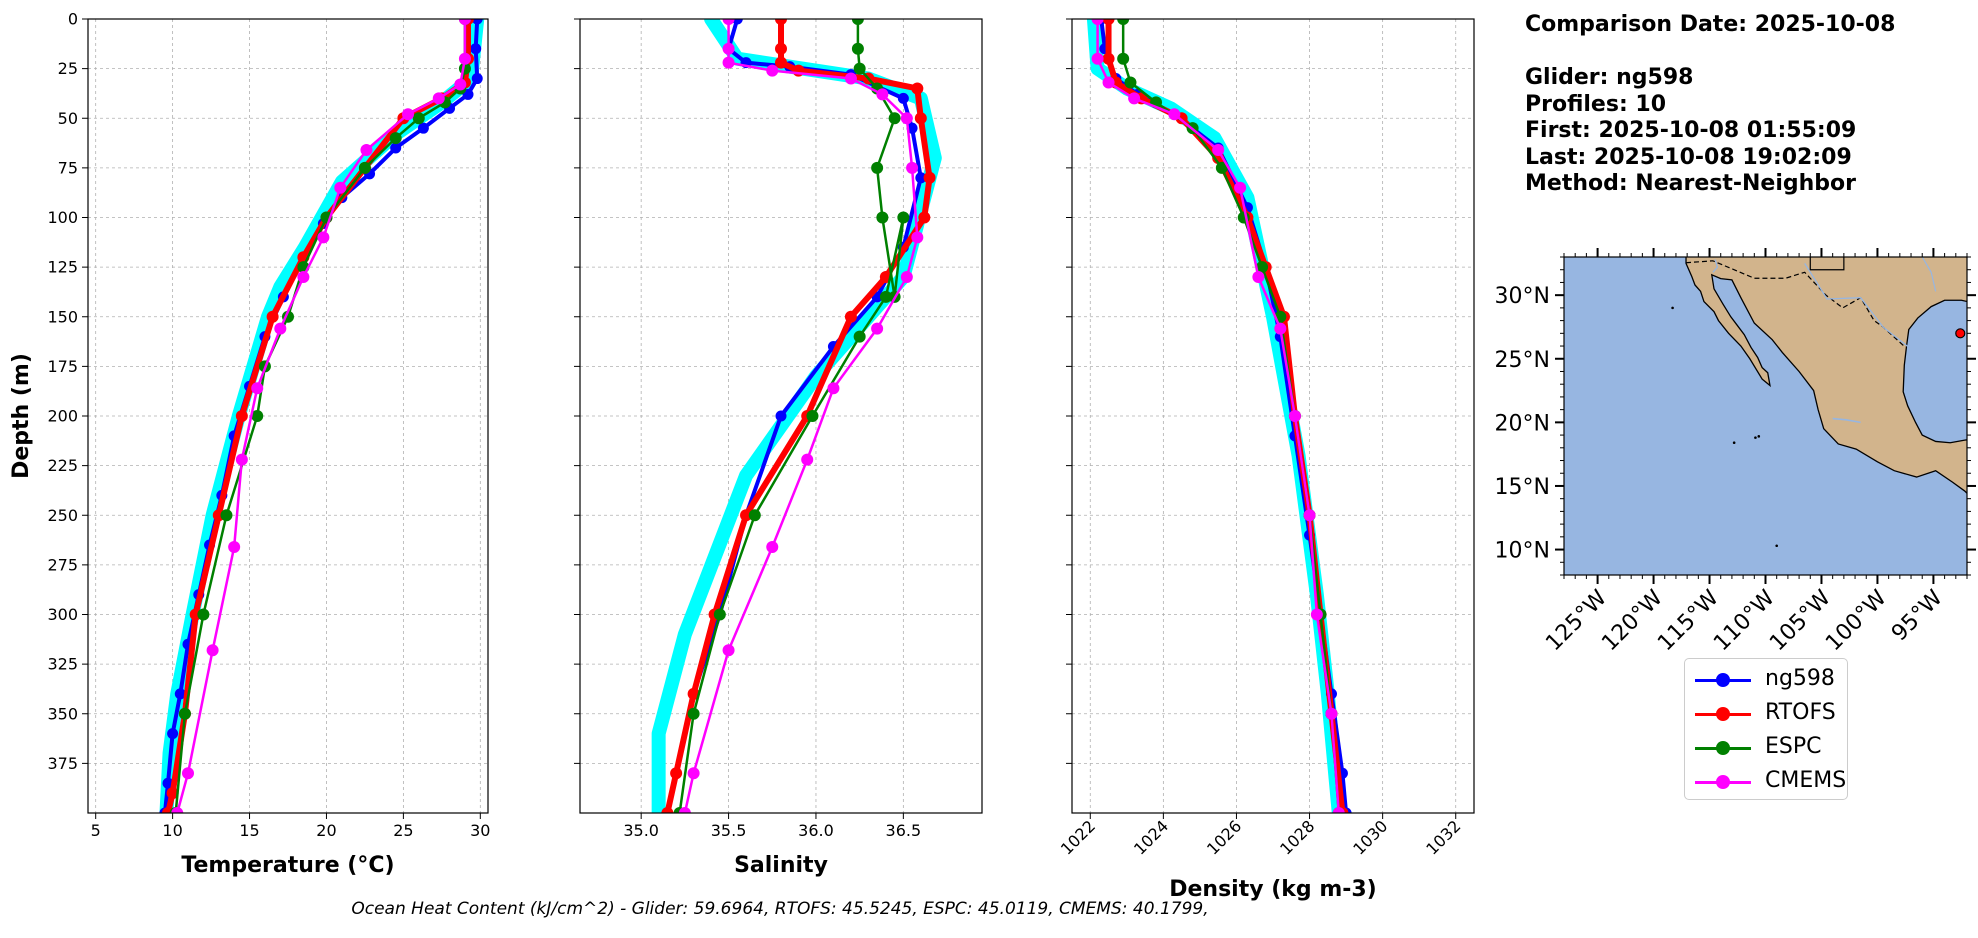 Image resolution: width=1978 pixels, height=938 pixels. Describe the element at coordinates (62, 713) in the screenshot. I see `y-tick-label: 350` at that location.